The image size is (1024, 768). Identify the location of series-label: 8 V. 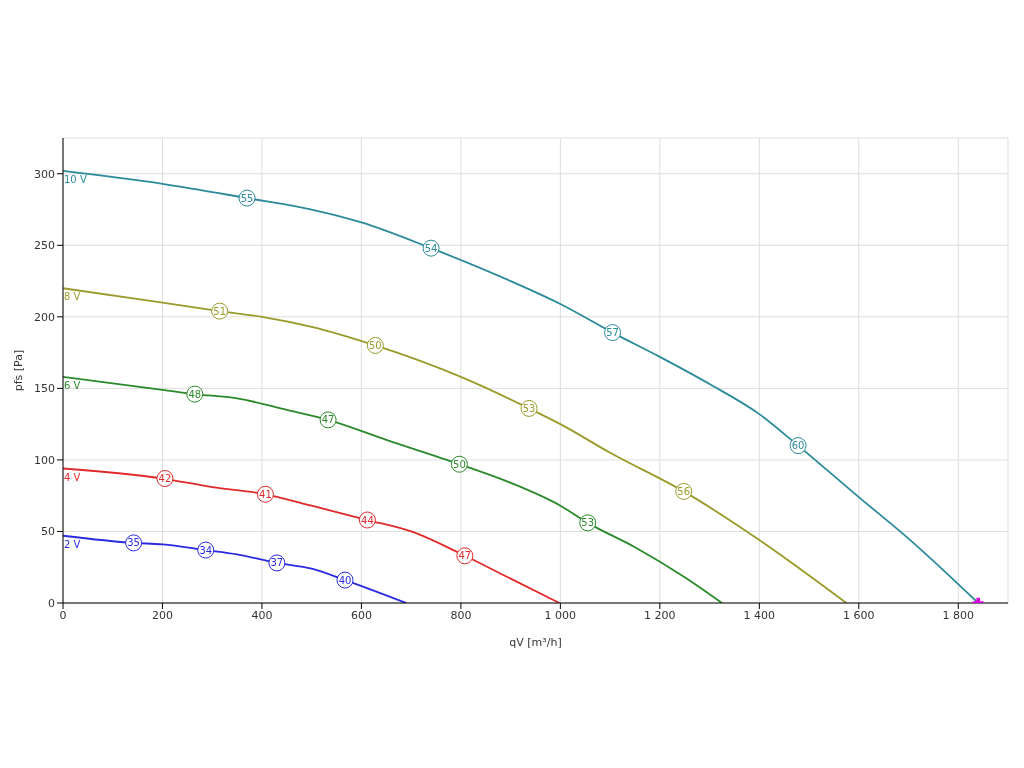
(72, 297).